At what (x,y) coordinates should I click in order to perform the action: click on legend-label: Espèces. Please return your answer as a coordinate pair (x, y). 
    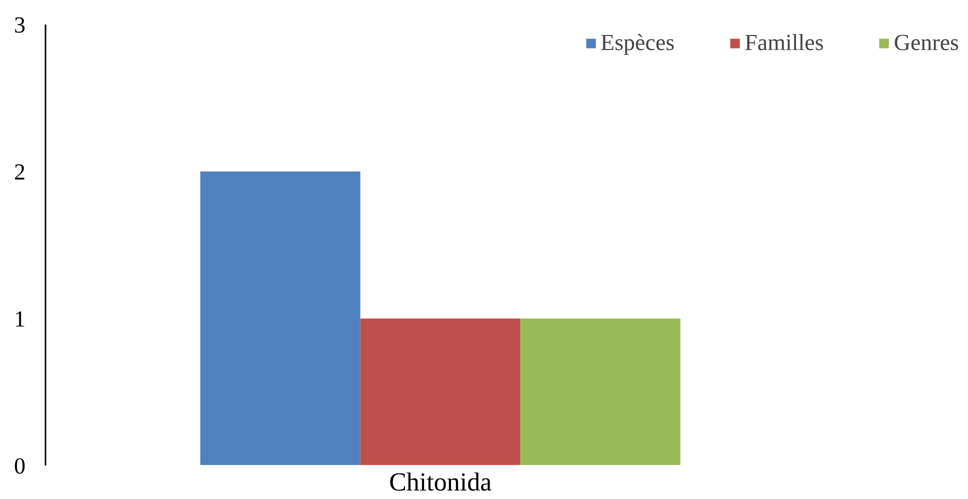
    Looking at the image, I should click on (637, 43).